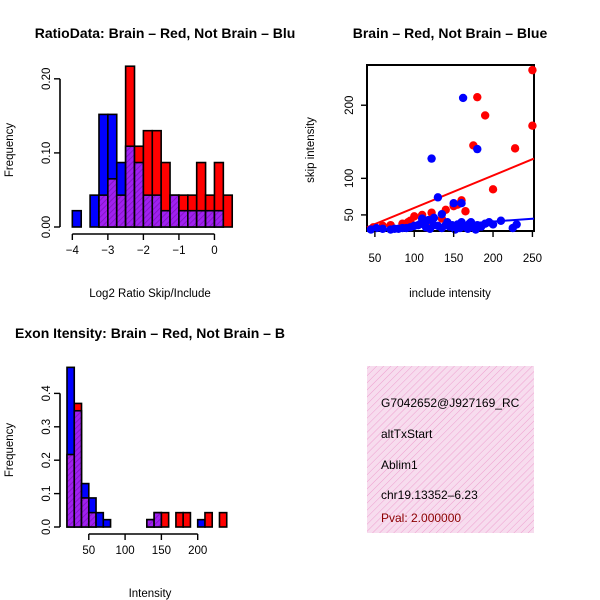 The width and height of the screenshot is (600, 600). Describe the element at coordinates (88, 551) in the screenshot. I see `intensity-hist-x-tick-label-0: 50` at that location.